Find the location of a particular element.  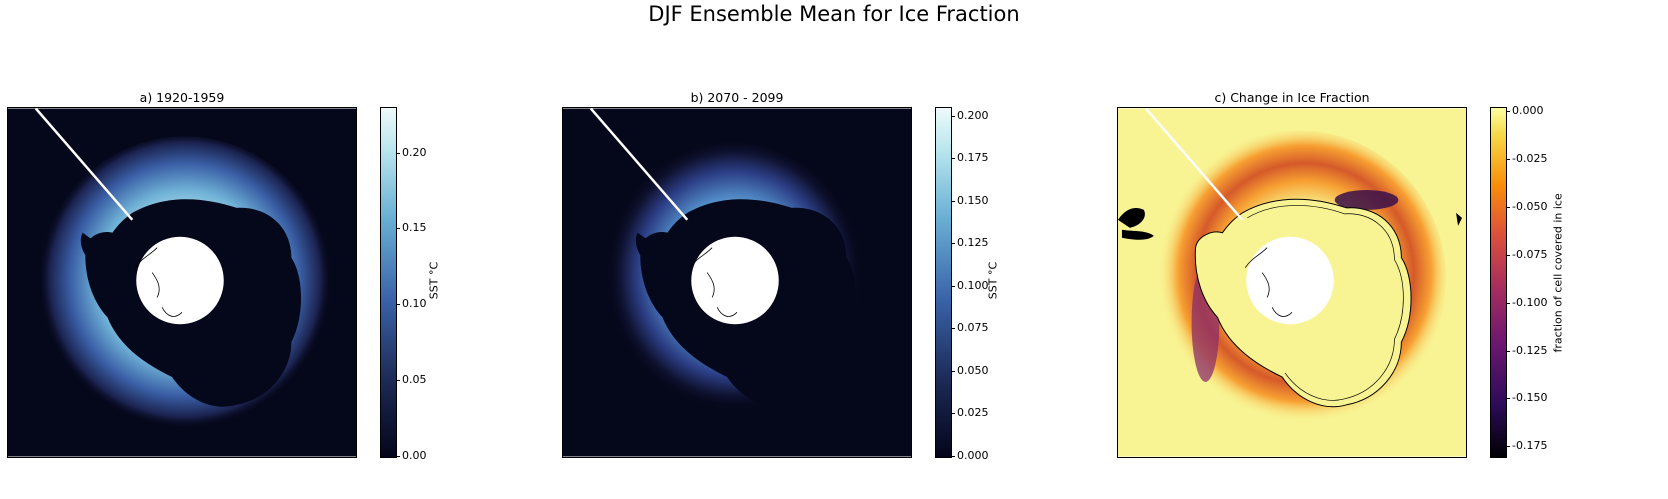

colorbar-tick-label: 0.075 is located at coordinates (973, 327).